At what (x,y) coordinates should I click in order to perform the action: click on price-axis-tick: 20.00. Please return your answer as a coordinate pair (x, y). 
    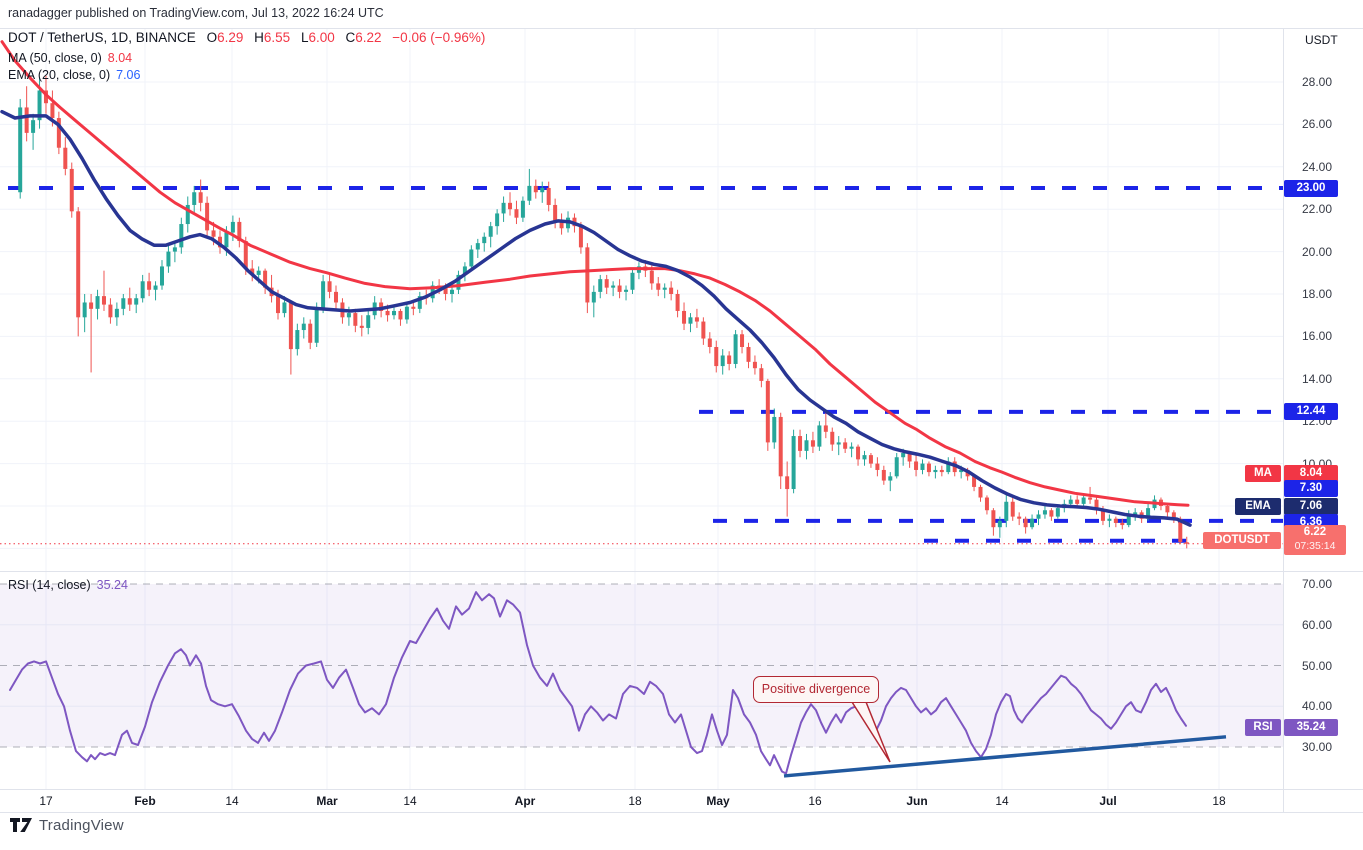
    Looking at the image, I should click on (1317, 251).